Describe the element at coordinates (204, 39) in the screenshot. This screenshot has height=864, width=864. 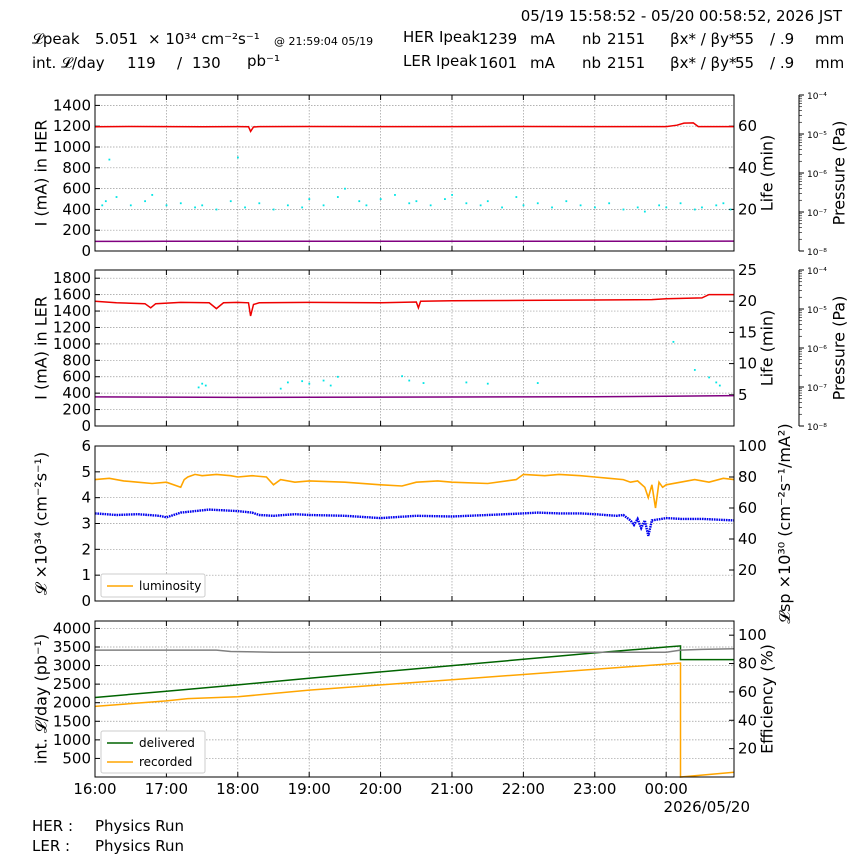
I see `lpeak-unit: × 10³⁴ cm⁻²s⁻¹` at that location.